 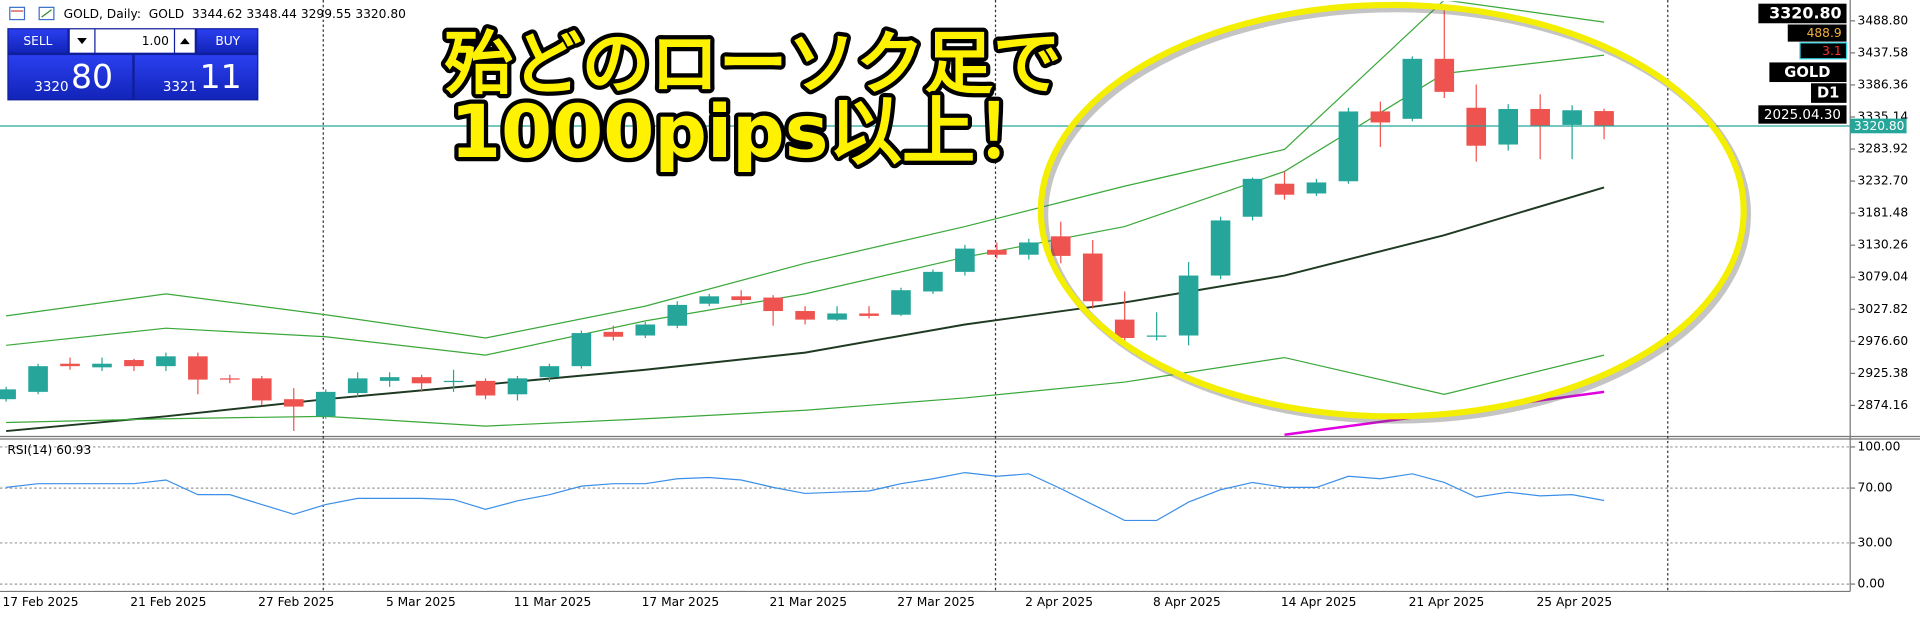 What do you see at coordinates (749, 132) in the screenshot?
I see `caption-line: 1000pips以上！` at bounding box center [749, 132].